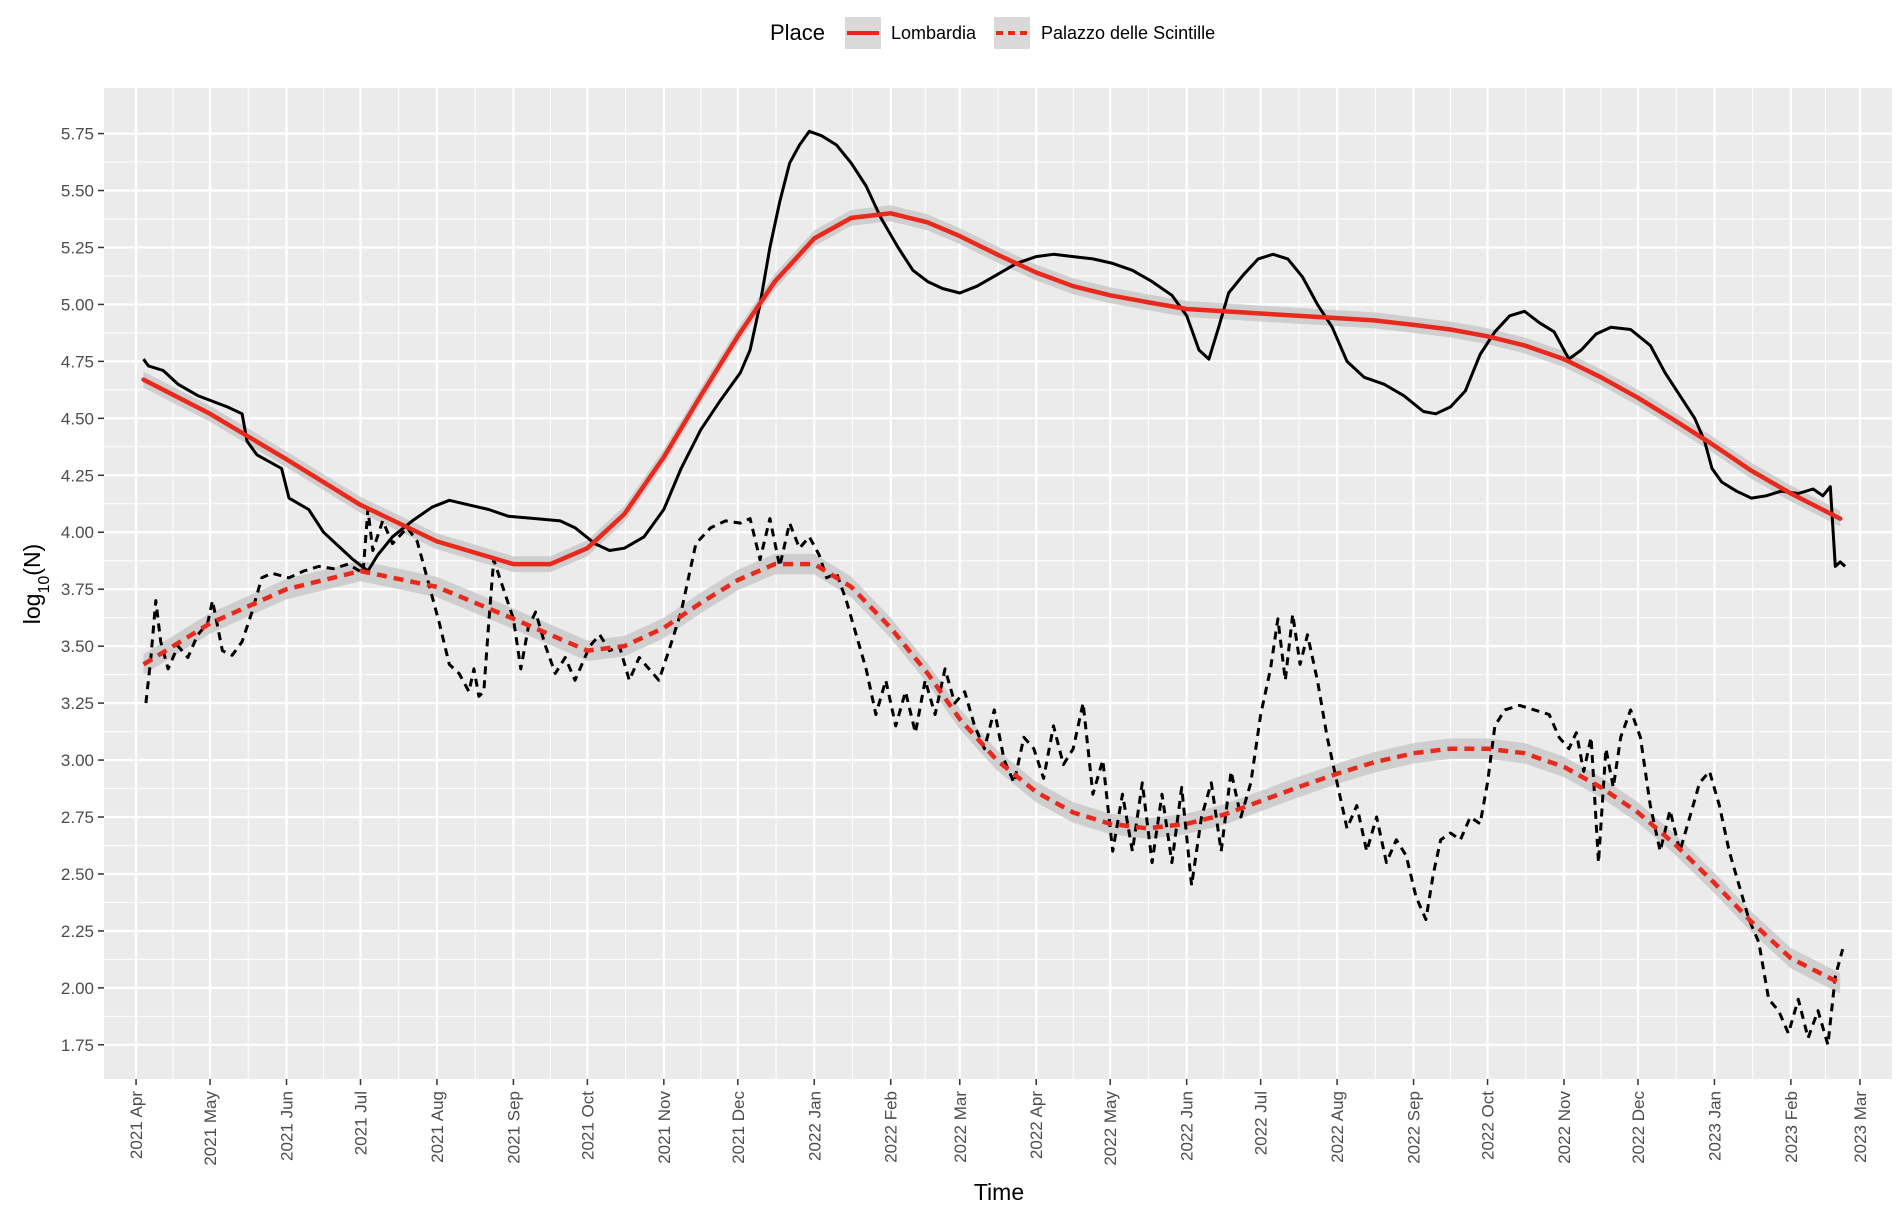 Image resolution: width=1902 pixels, height=1211 pixels. What do you see at coordinates (77, 475) in the screenshot?
I see `y-tick-label: 4.25` at bounding box center [77, 475].